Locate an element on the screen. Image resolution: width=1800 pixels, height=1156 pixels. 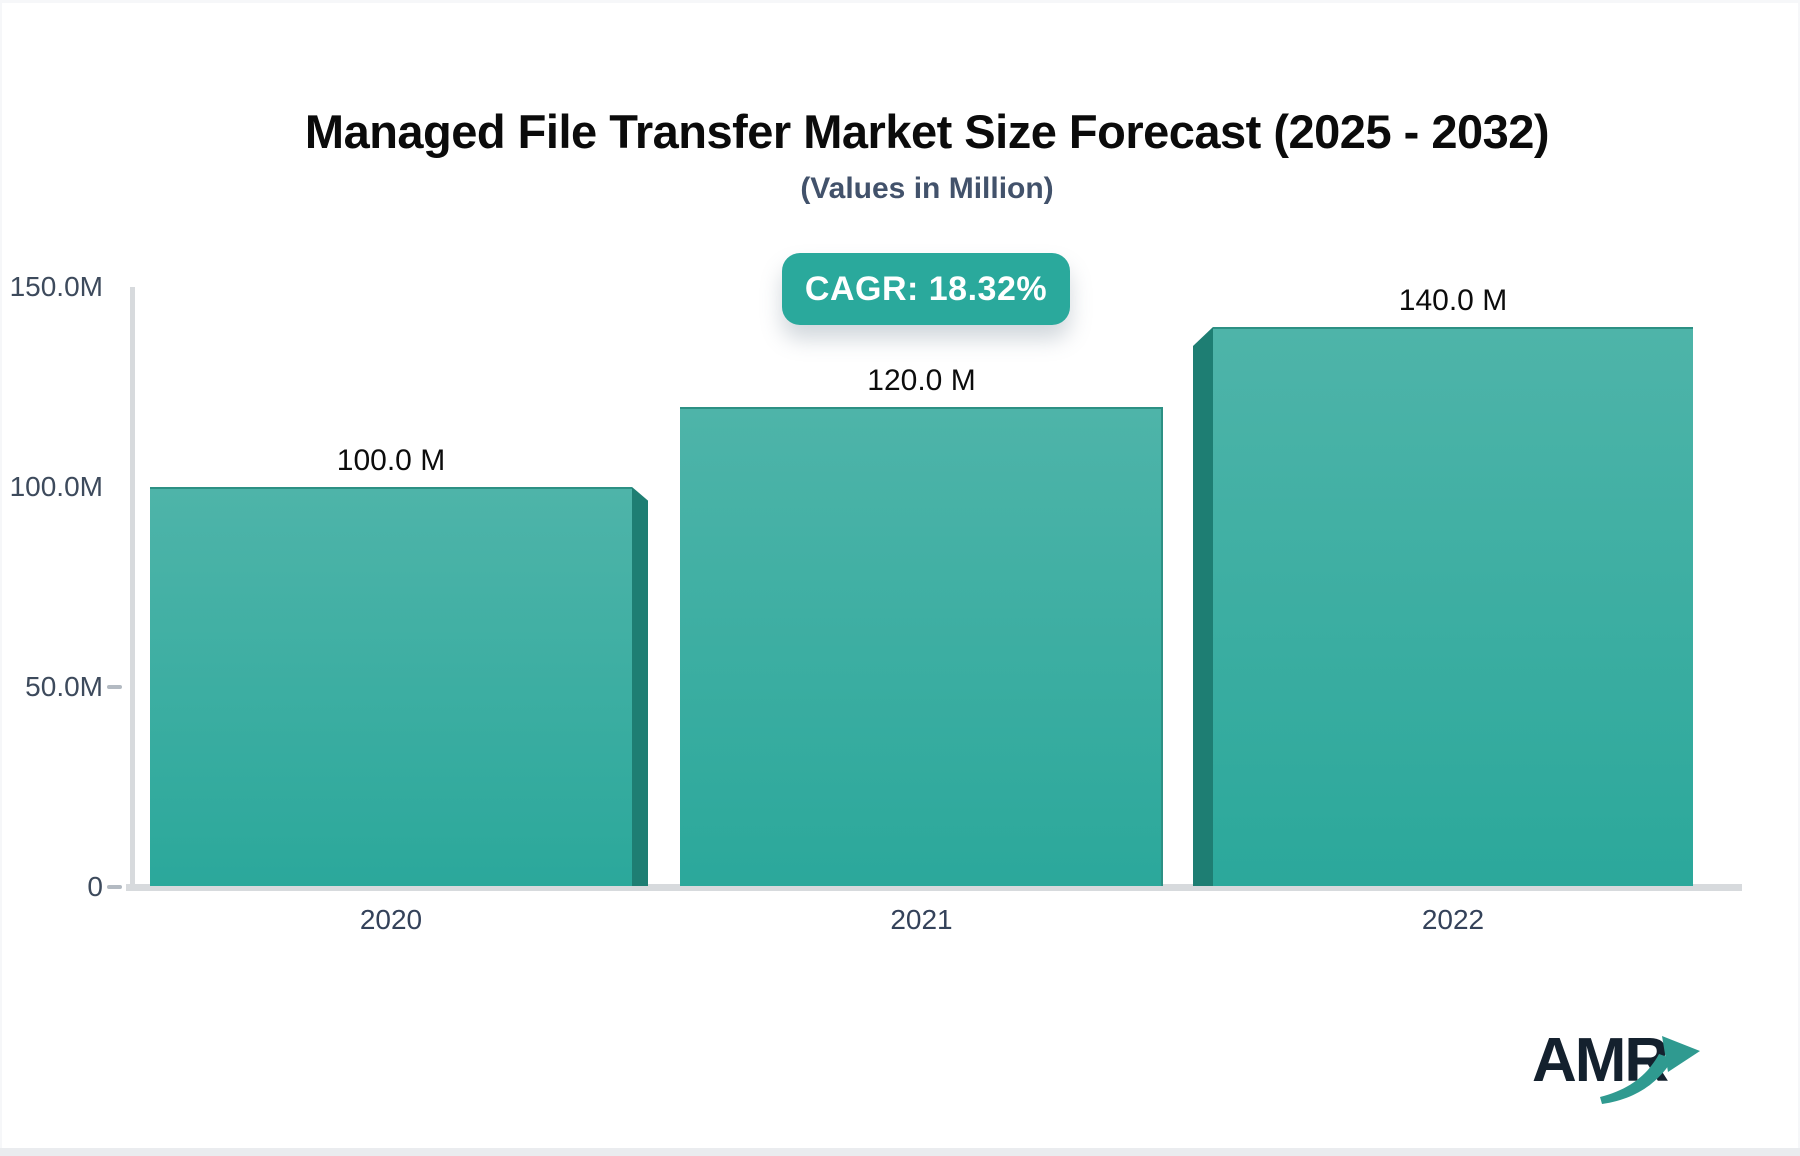
cagr-badge-label: CAGR: 18.32% is located at coordinates (926, 288).